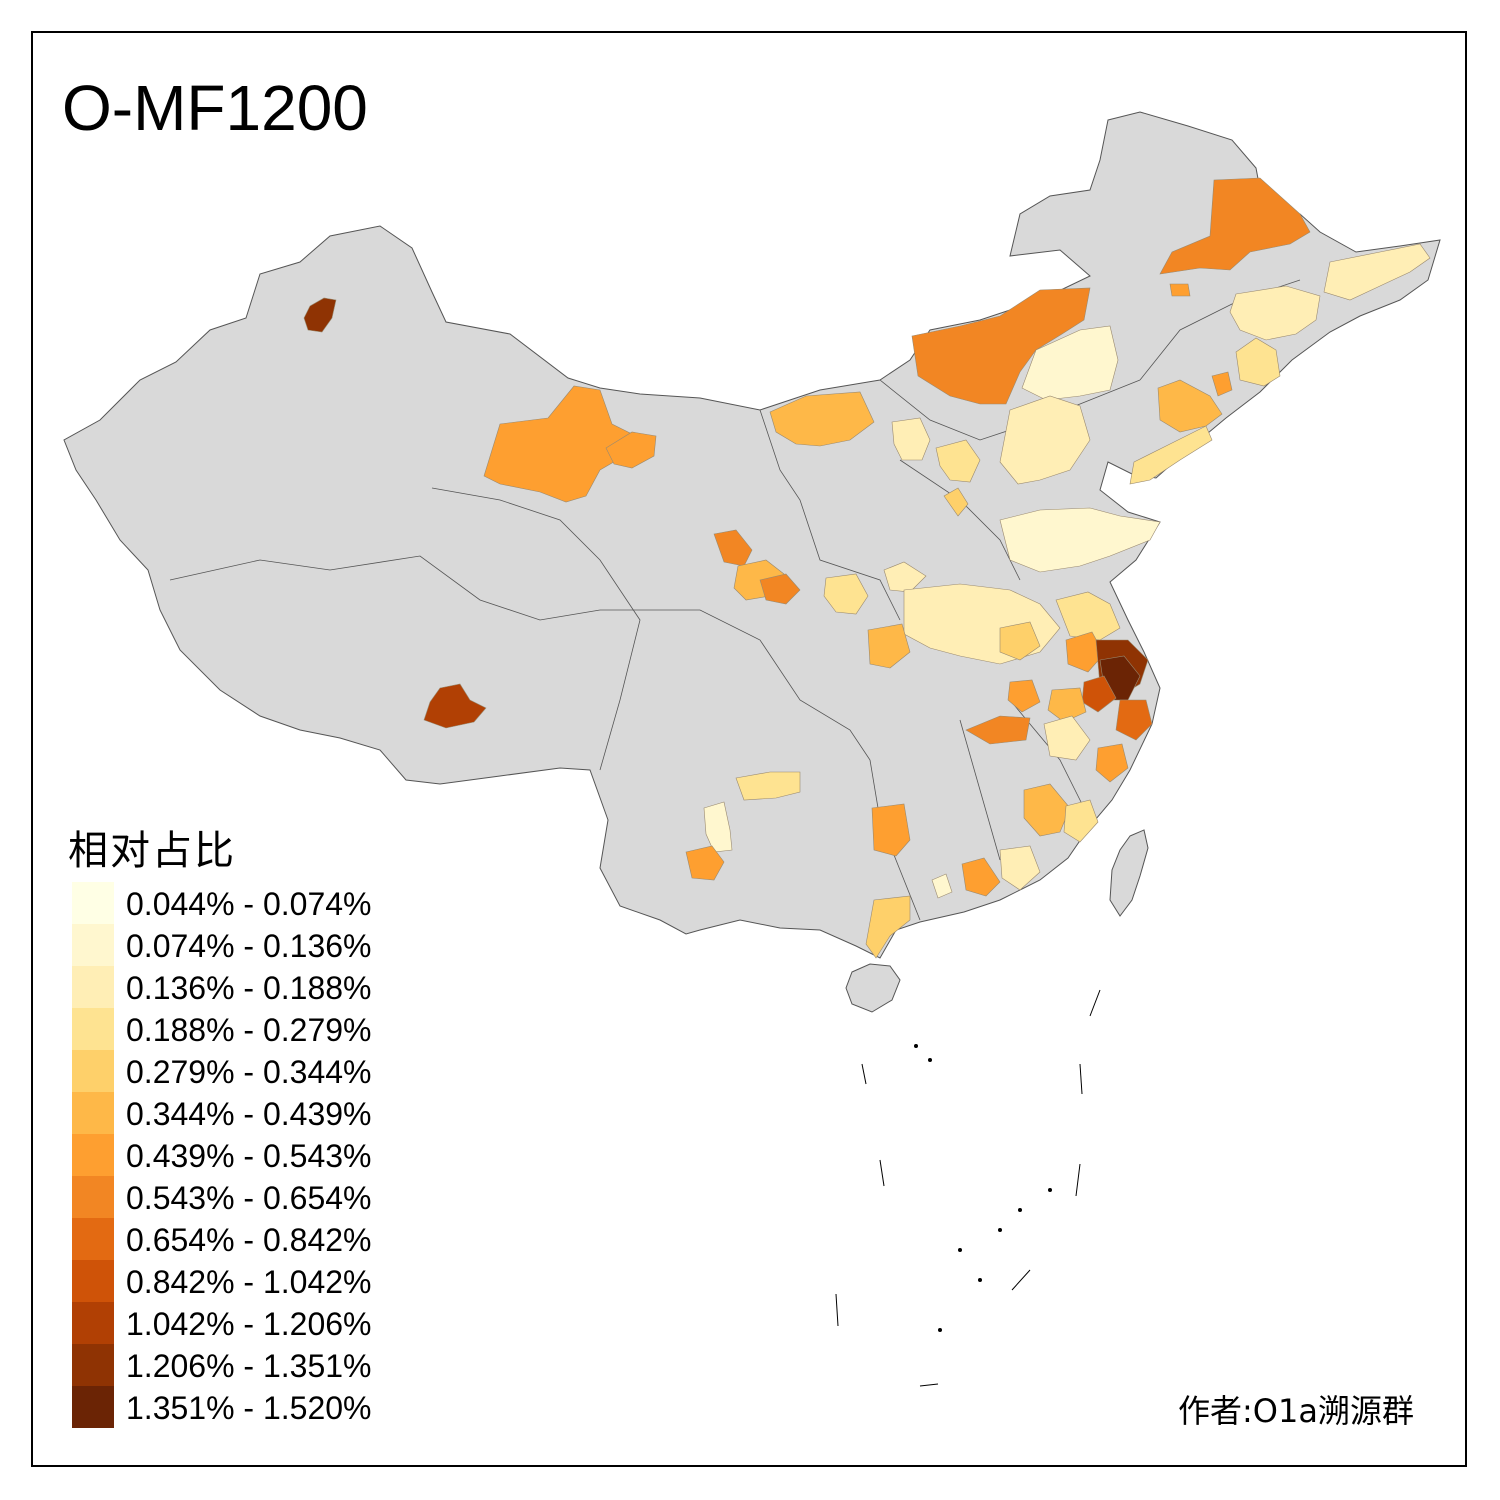 This screenshot has width=1500, height=1500. What do you see at coordinates (968, 1188) in the screenshot?
I see `south-sea-islands` at bounding box center [968, 1188].